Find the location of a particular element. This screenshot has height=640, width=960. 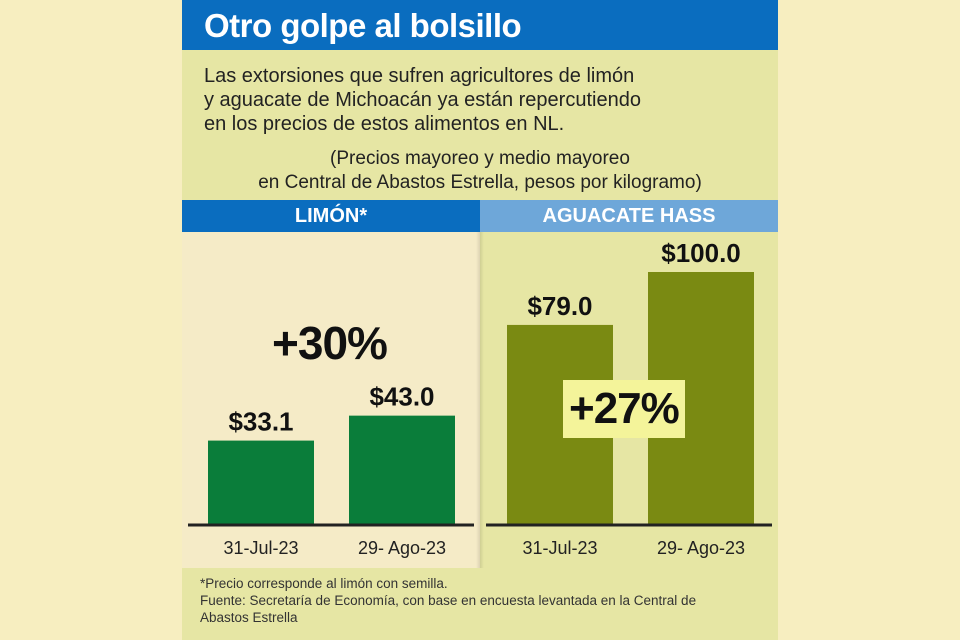

avocado-value-label: $79.0 is located at coordinates (559, 306).